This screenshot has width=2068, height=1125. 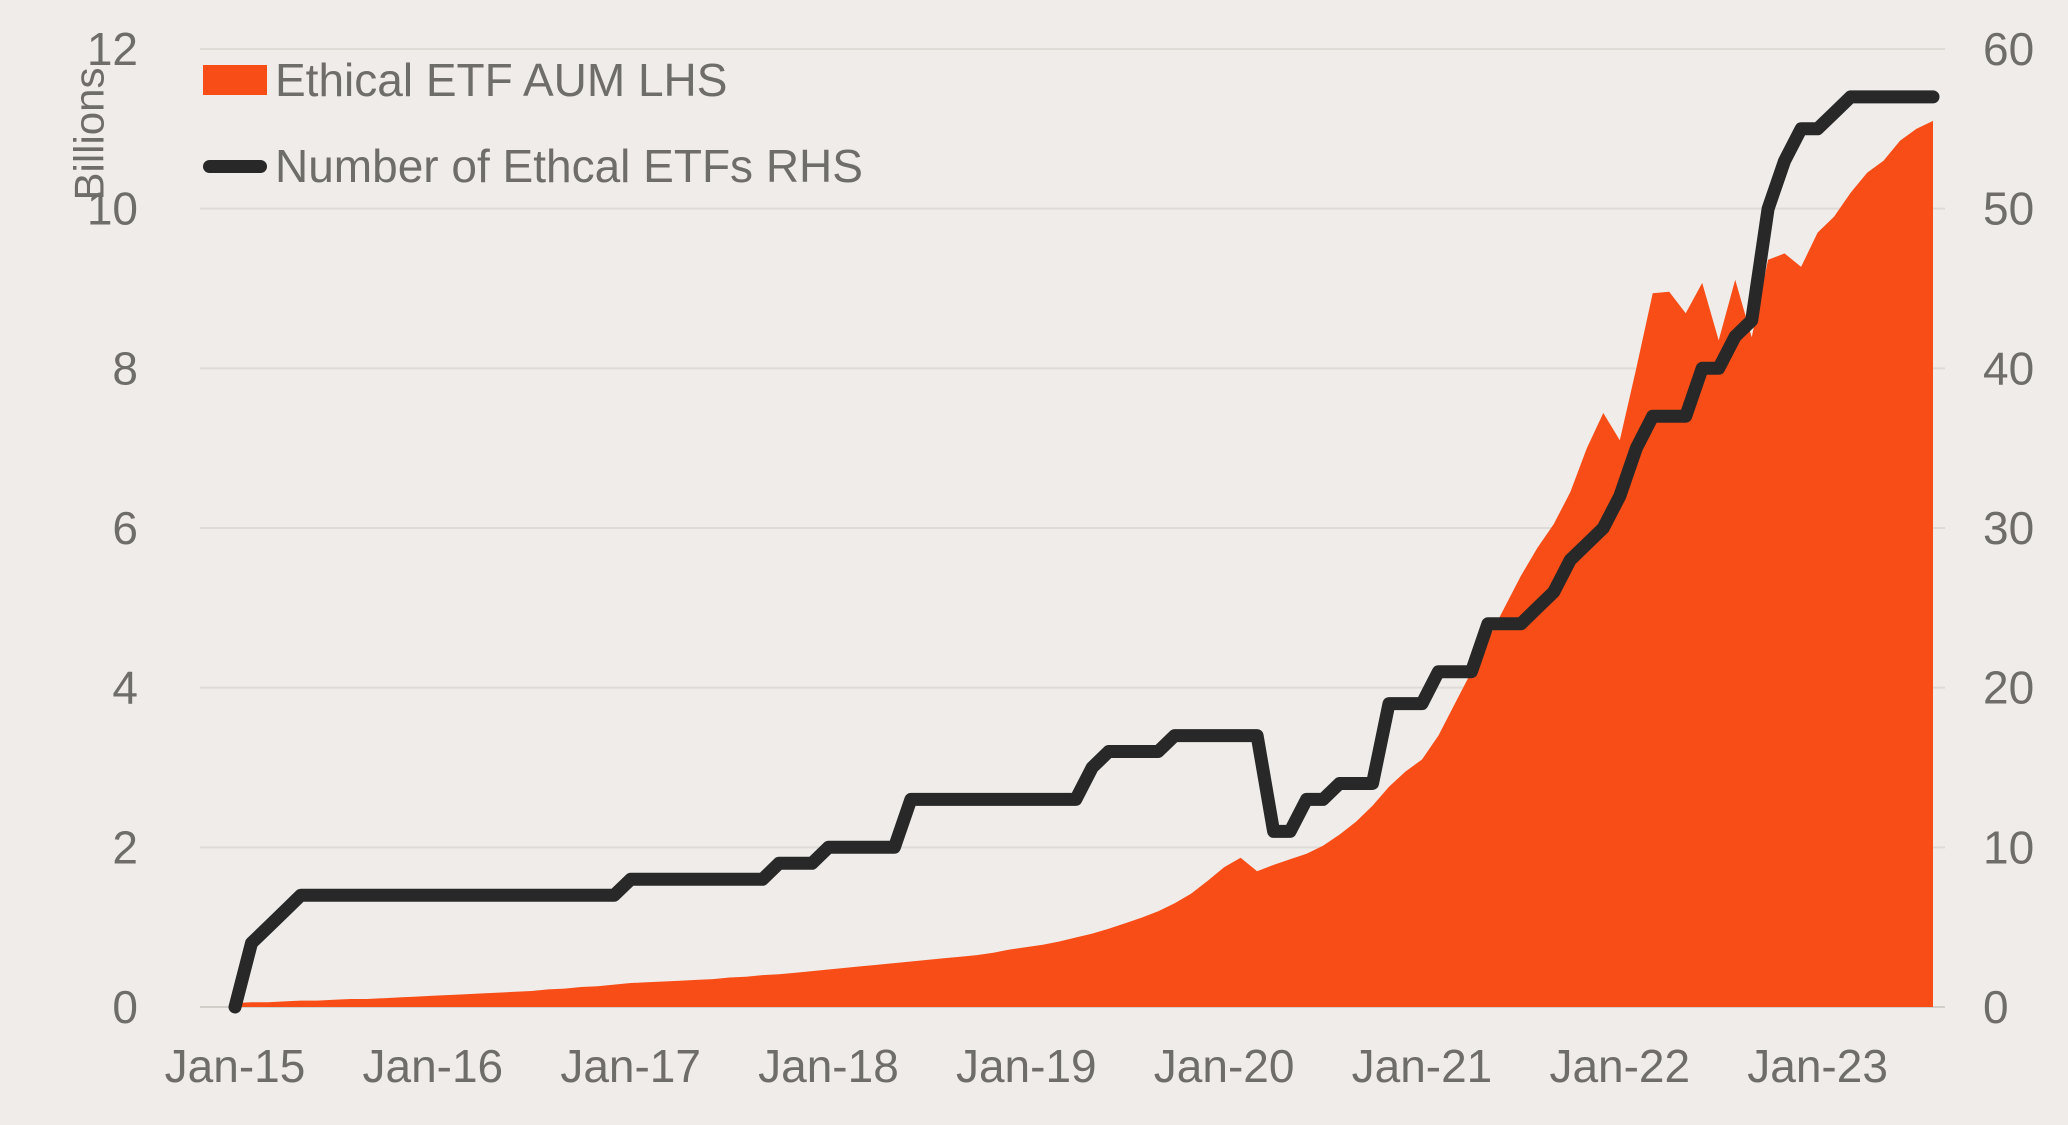 What do you see at coordinates (432, 1066) in the screenshot?
I see `x-tick-label: Jan-16` at bounding box center [432, 1066].